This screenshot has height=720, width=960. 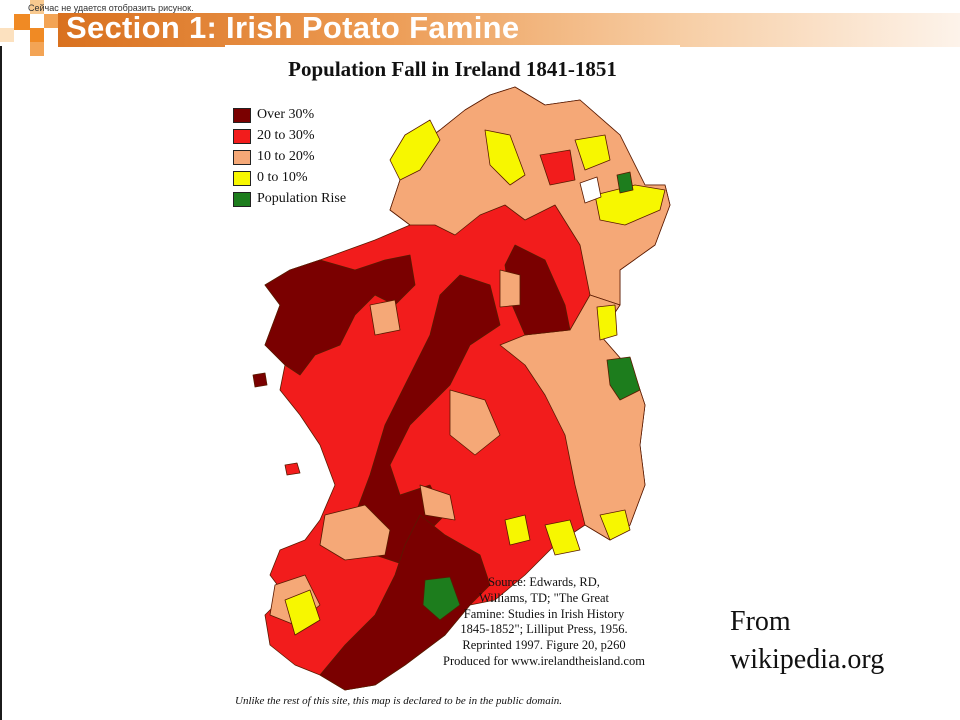 I want to click on source-line: 1845-1852"; Lilliput Press, 1956., so click(x=544, y=629).